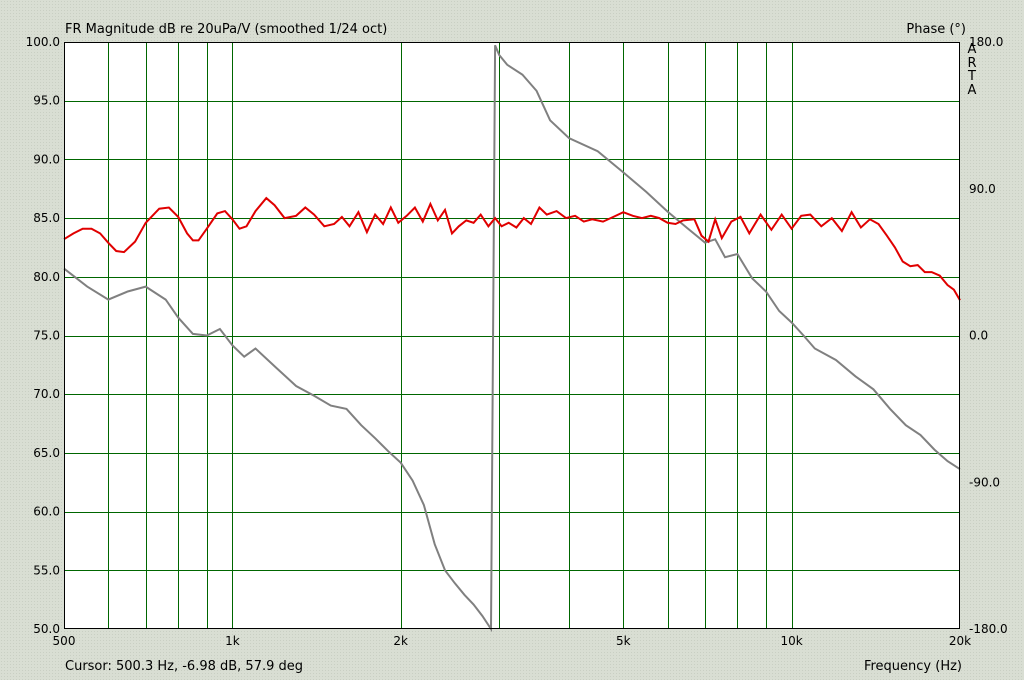 The height and width of the screenshot is (680, 1024). What do you see at coordinates (972, 76) in the screenshot?
I see `watermark-letter: T` at bounding box center [972, 76].